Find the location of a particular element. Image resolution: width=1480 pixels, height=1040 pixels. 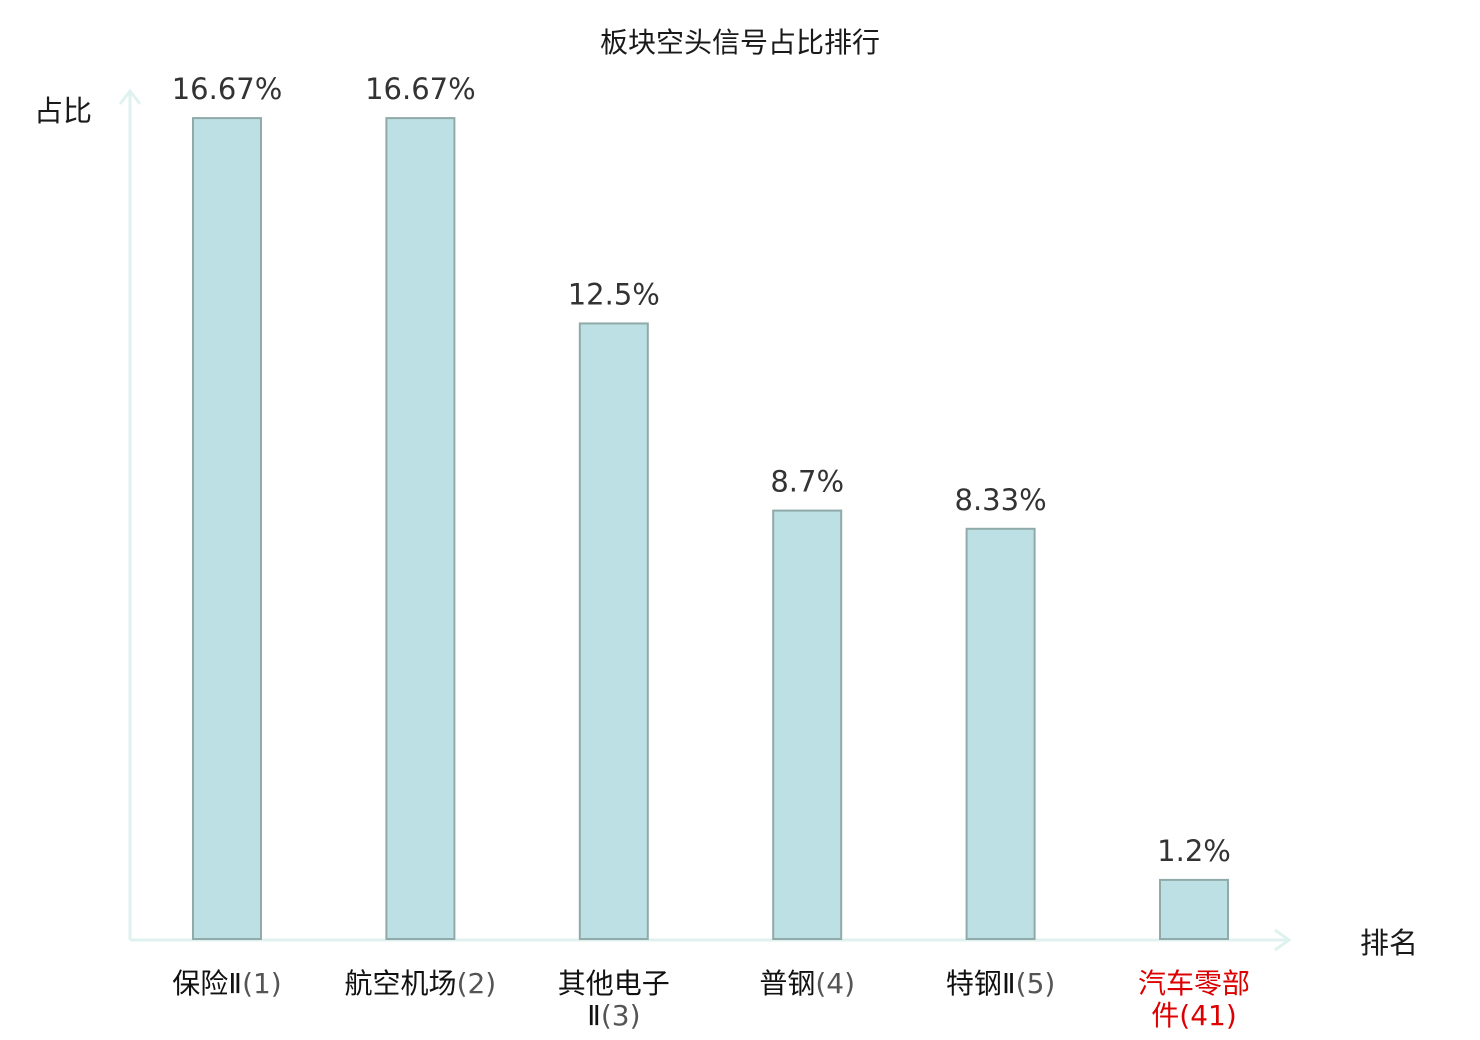

bar-value-label: 12.5% is located at coordinates (614, 294).